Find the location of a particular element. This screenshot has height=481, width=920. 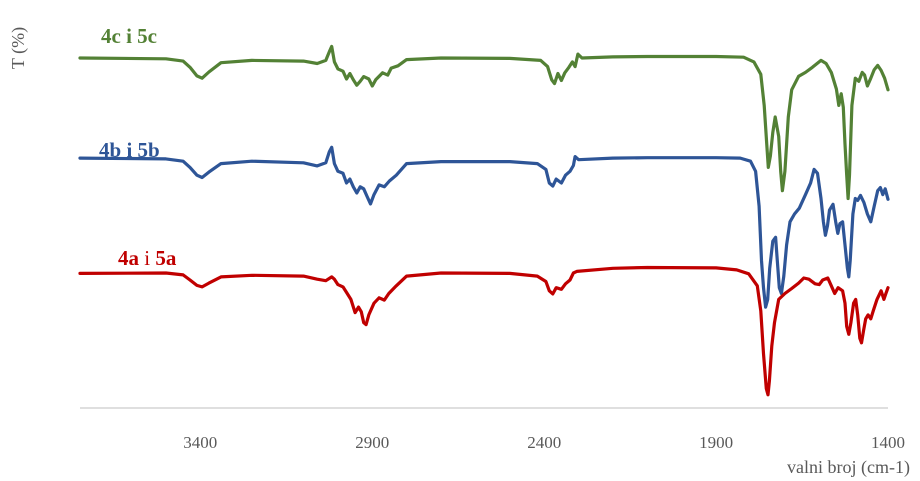

x-tick-labels: 3400 2900 2400 1900 1400 is located at coordinates (544, 442).